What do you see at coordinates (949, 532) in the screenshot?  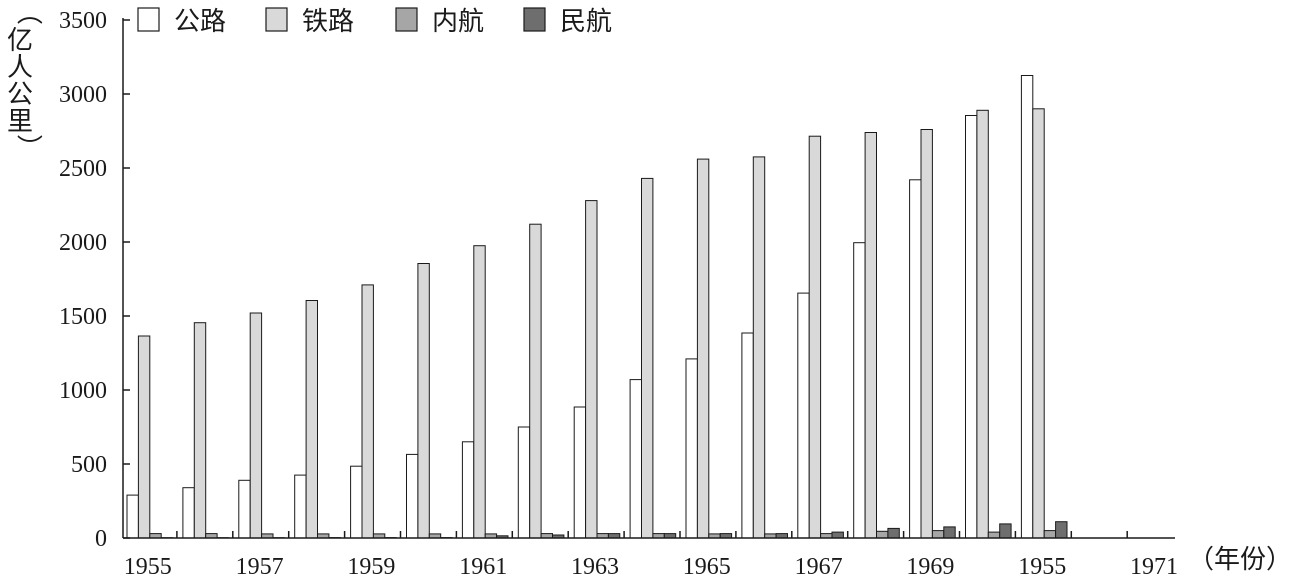 I see `bar-民航-14` at bounding box center [949, 532].